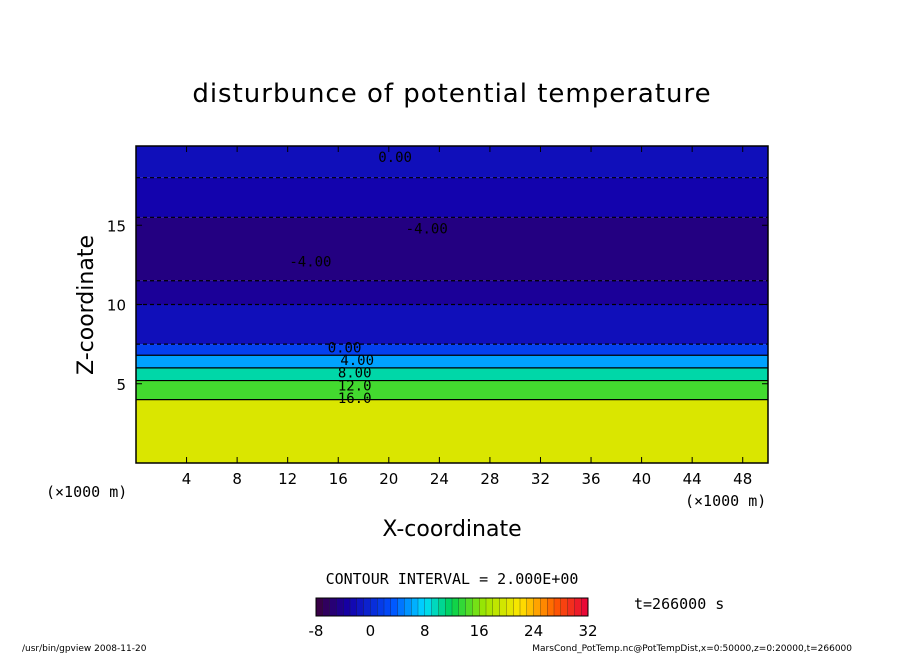 The image size is (904, 654). I want to click on colorbar-tick-label: 24, so click(533, 631).